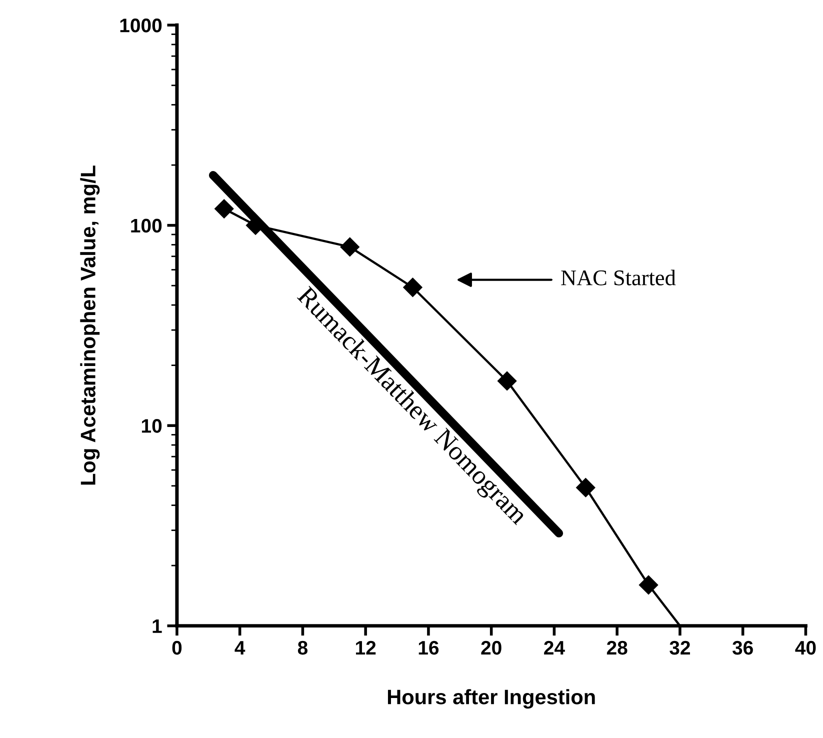 Image resolution: width=823 pixels, height=738 pixels. I want to click on x-tick-label: 20, so click(491, 647).